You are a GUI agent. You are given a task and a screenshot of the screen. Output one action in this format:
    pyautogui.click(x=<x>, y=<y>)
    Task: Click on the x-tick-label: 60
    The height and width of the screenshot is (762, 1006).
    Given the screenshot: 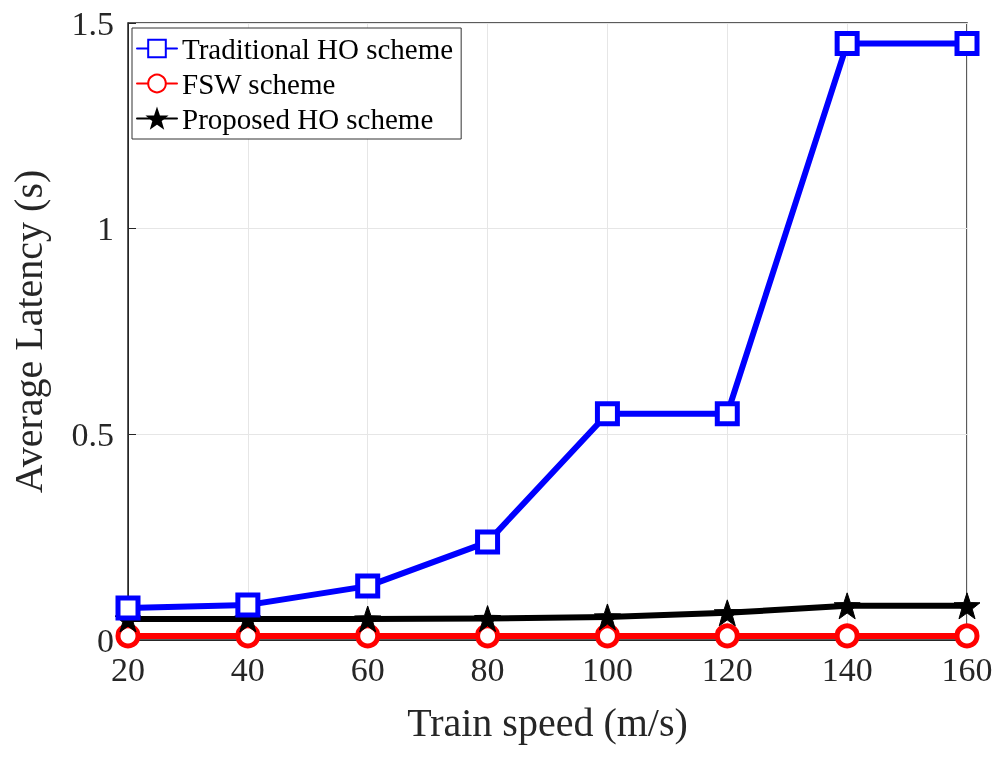 What is the action you would take?
    pyautogui.click(x=367, y=669)
    